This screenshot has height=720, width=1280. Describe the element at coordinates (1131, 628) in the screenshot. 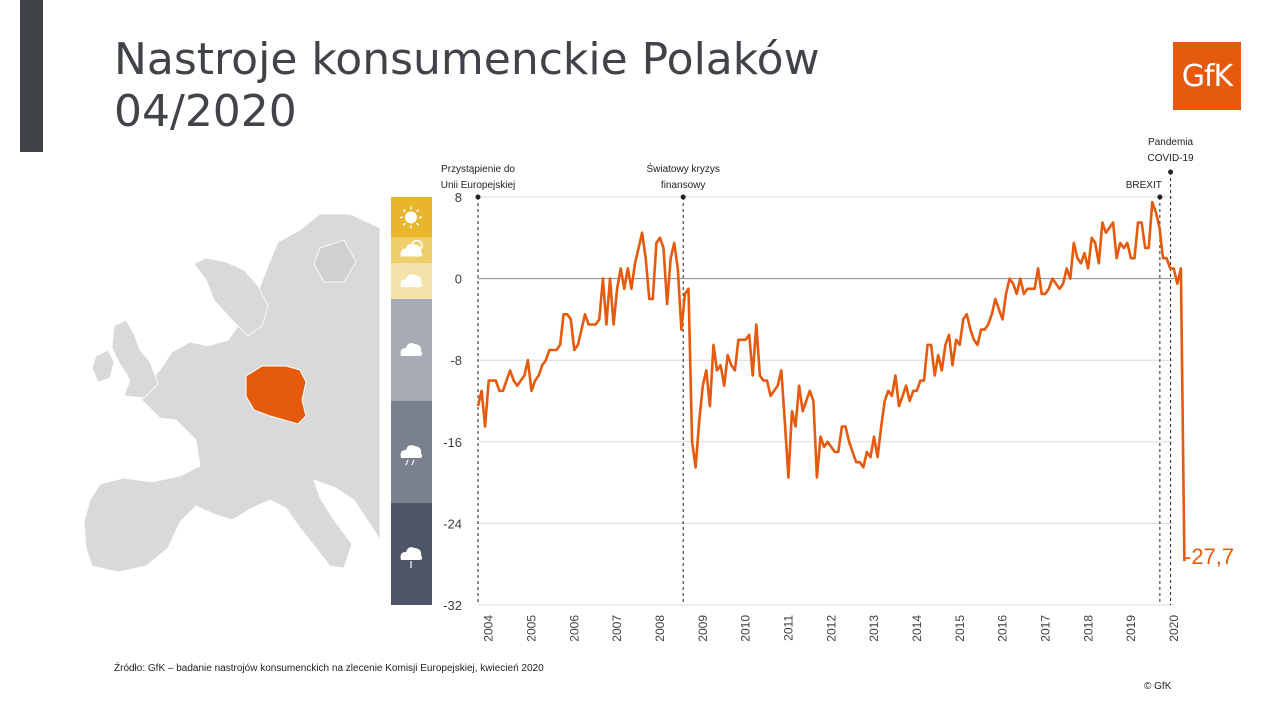

I see `x-tick-label: 2019` at that location.